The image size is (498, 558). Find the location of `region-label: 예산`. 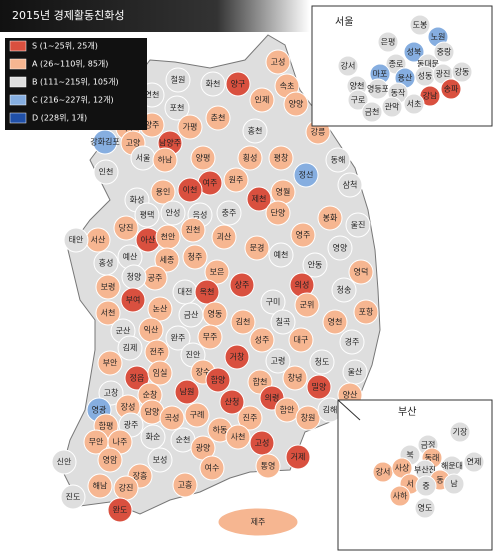

region-label: 예산 is located at coordinates (130, 257).